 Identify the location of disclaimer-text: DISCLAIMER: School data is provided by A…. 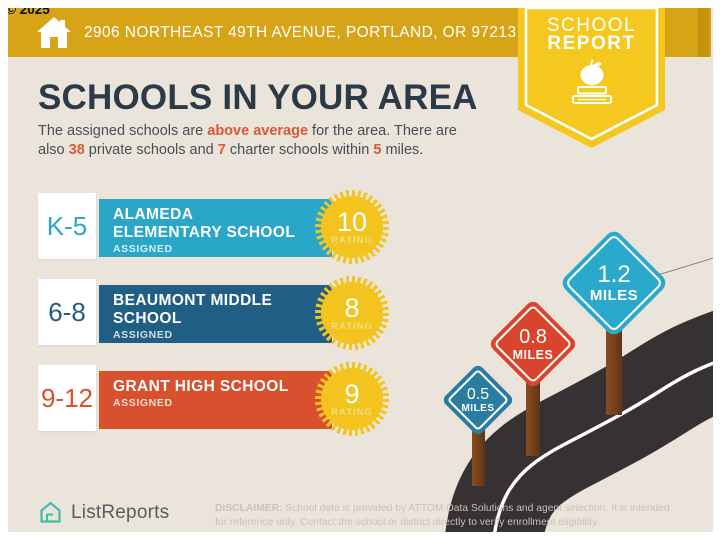
(442, 515).